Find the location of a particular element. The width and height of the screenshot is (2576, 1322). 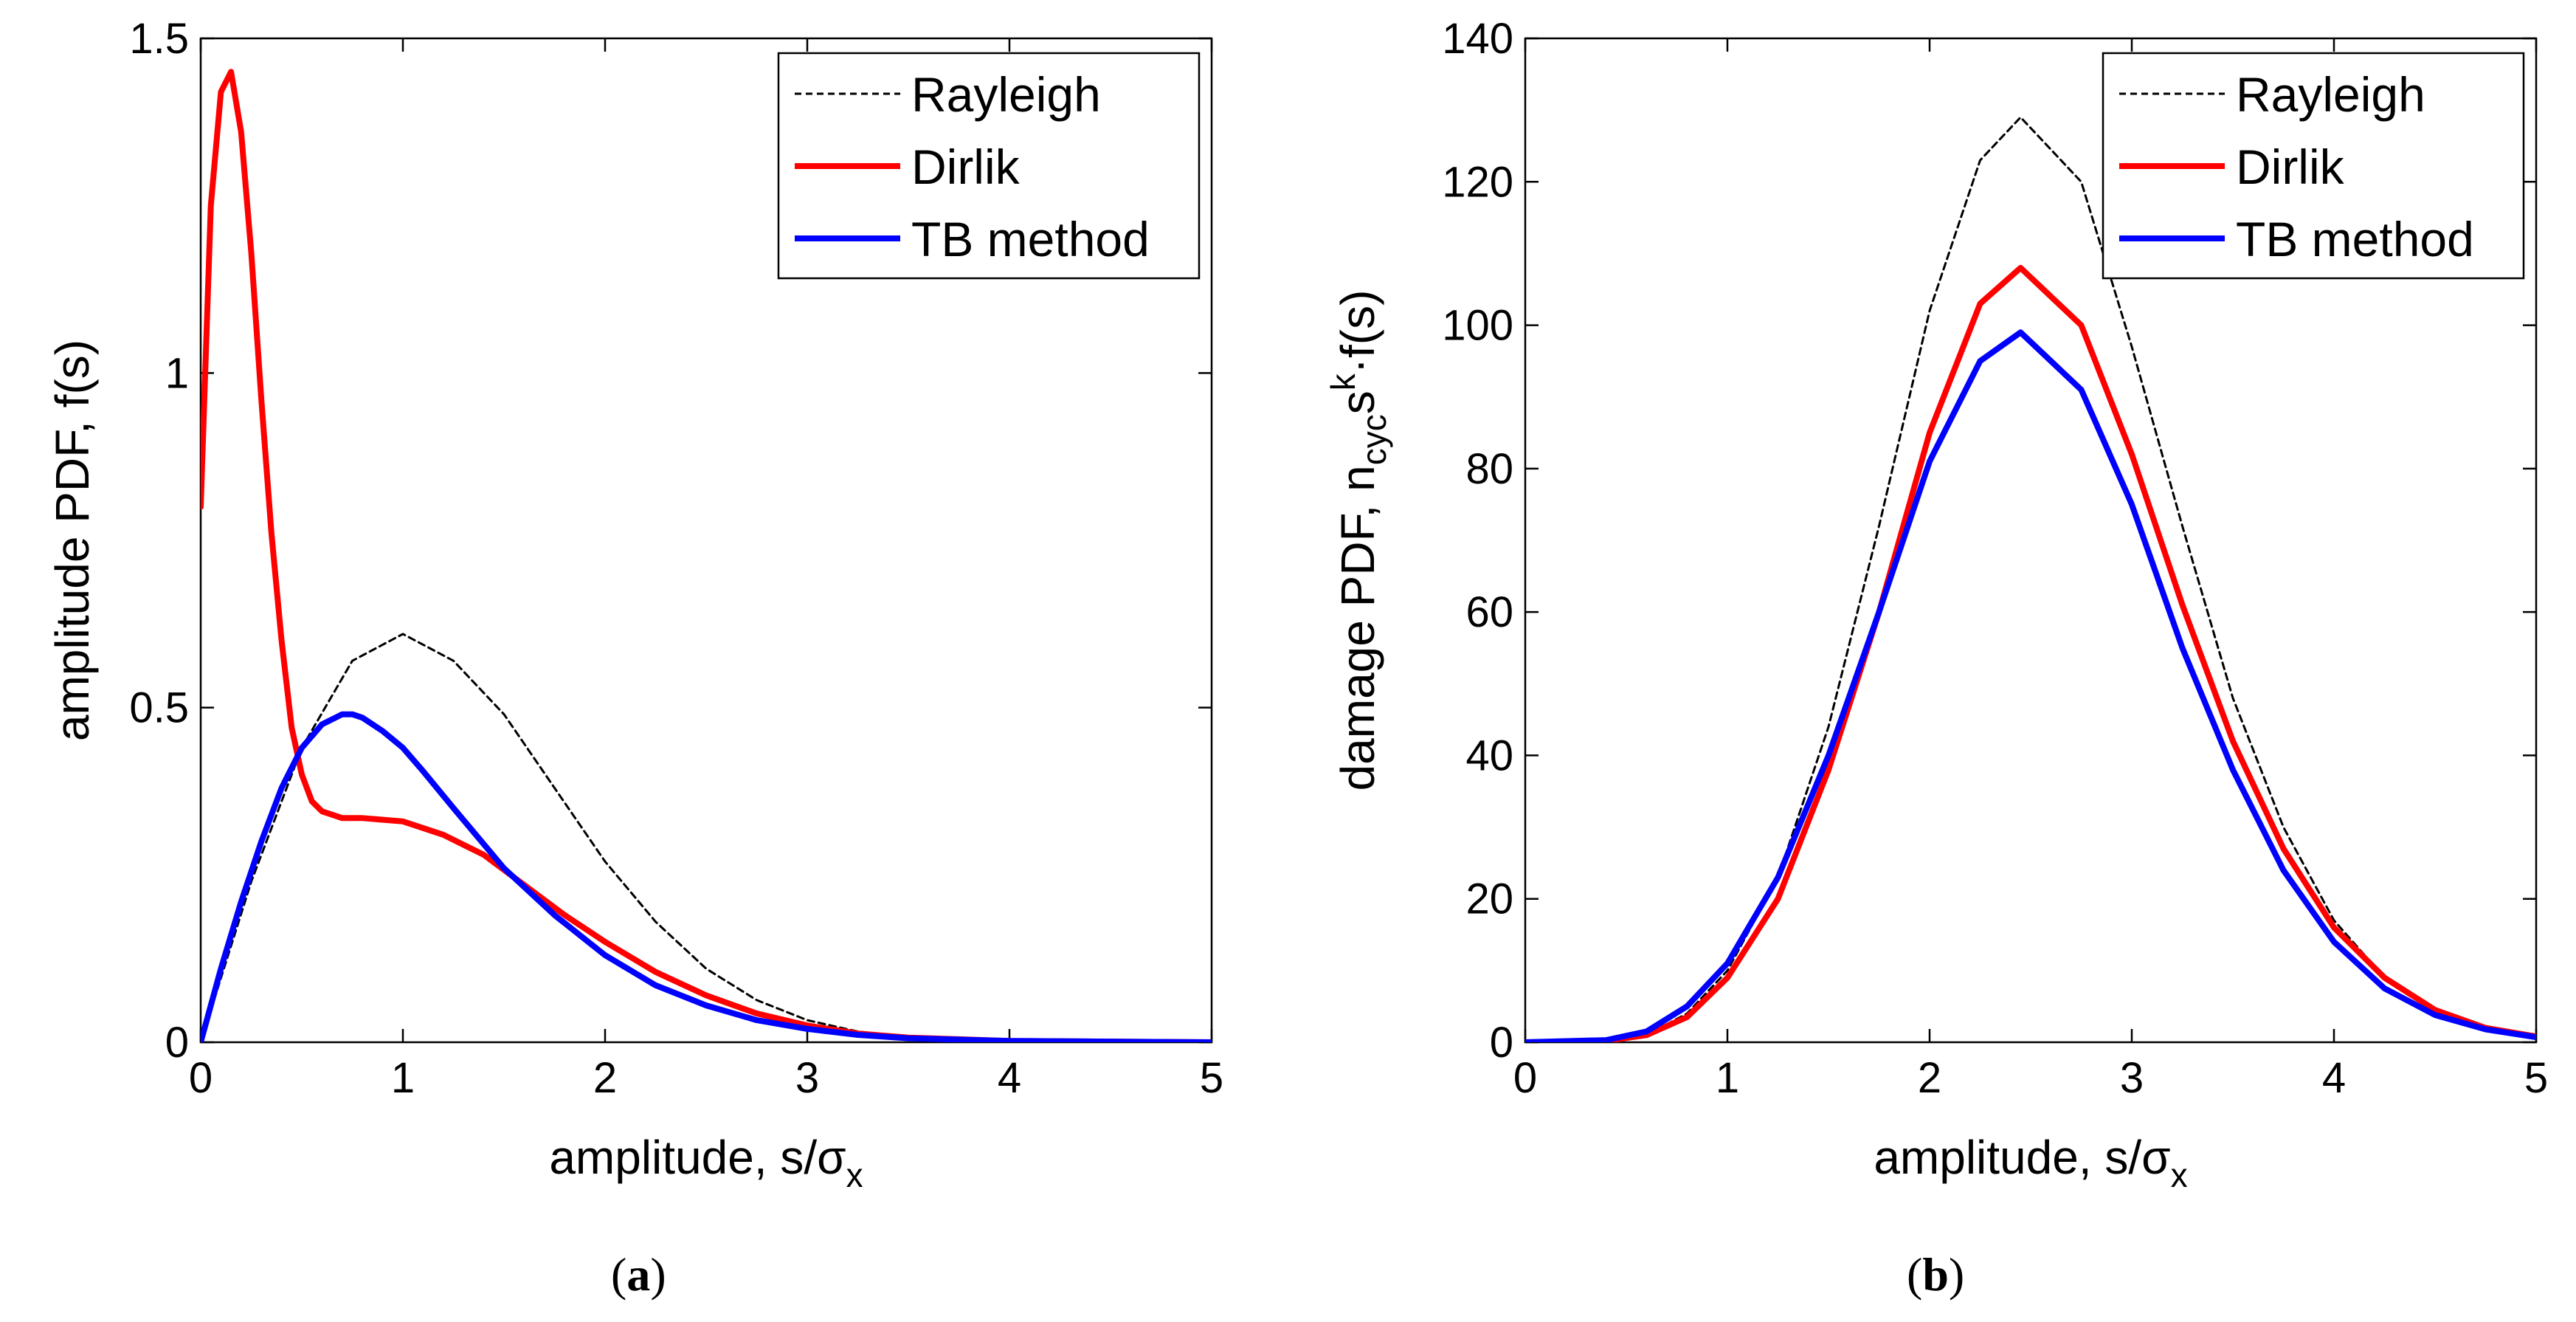

caption-a: (a) is located at coordinates (638, 1274).